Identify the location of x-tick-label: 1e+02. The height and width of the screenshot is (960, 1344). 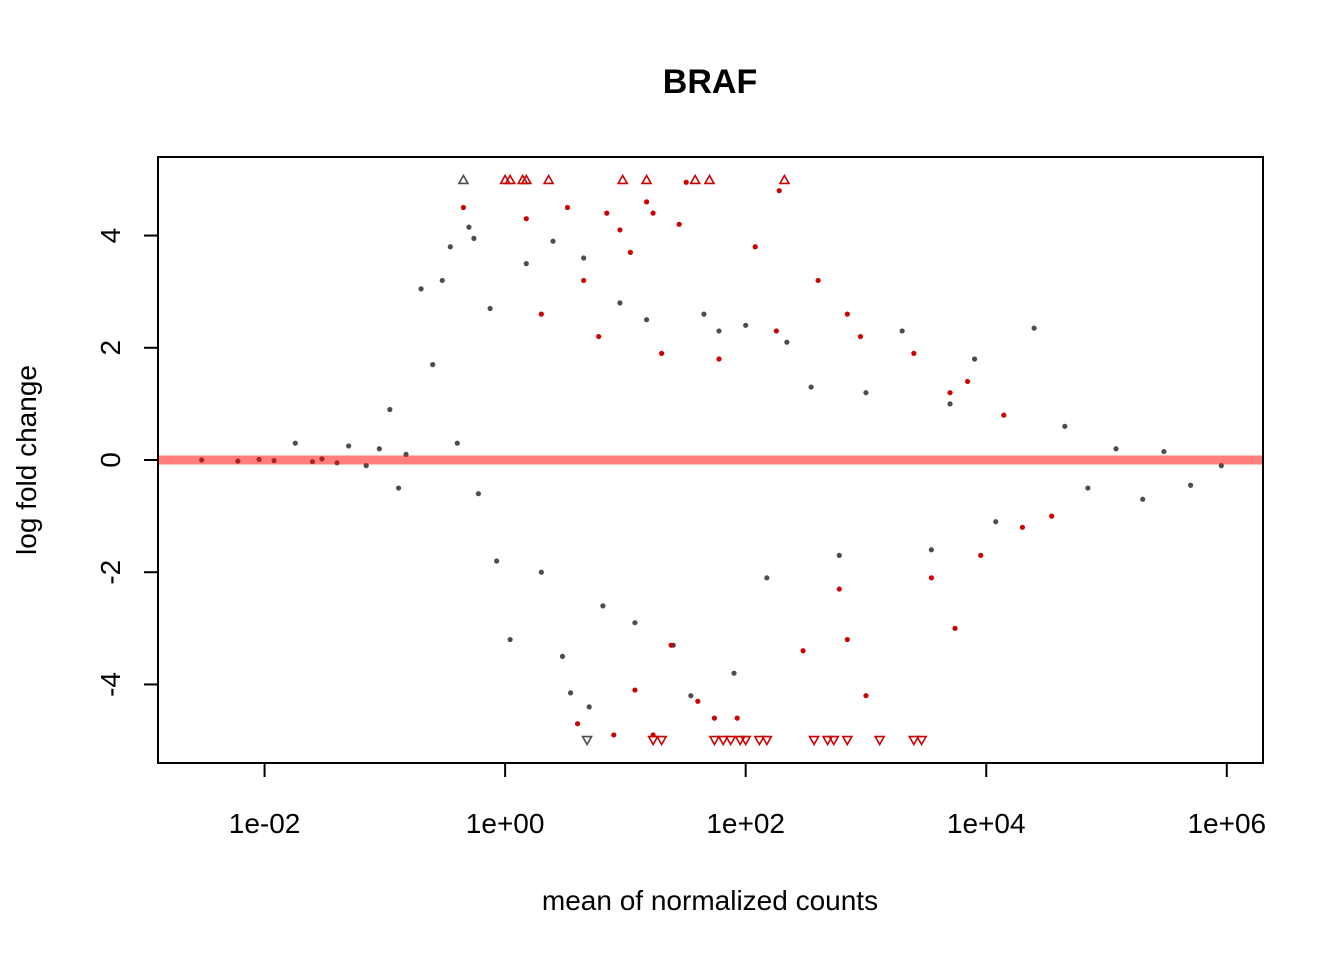
(745, 823).